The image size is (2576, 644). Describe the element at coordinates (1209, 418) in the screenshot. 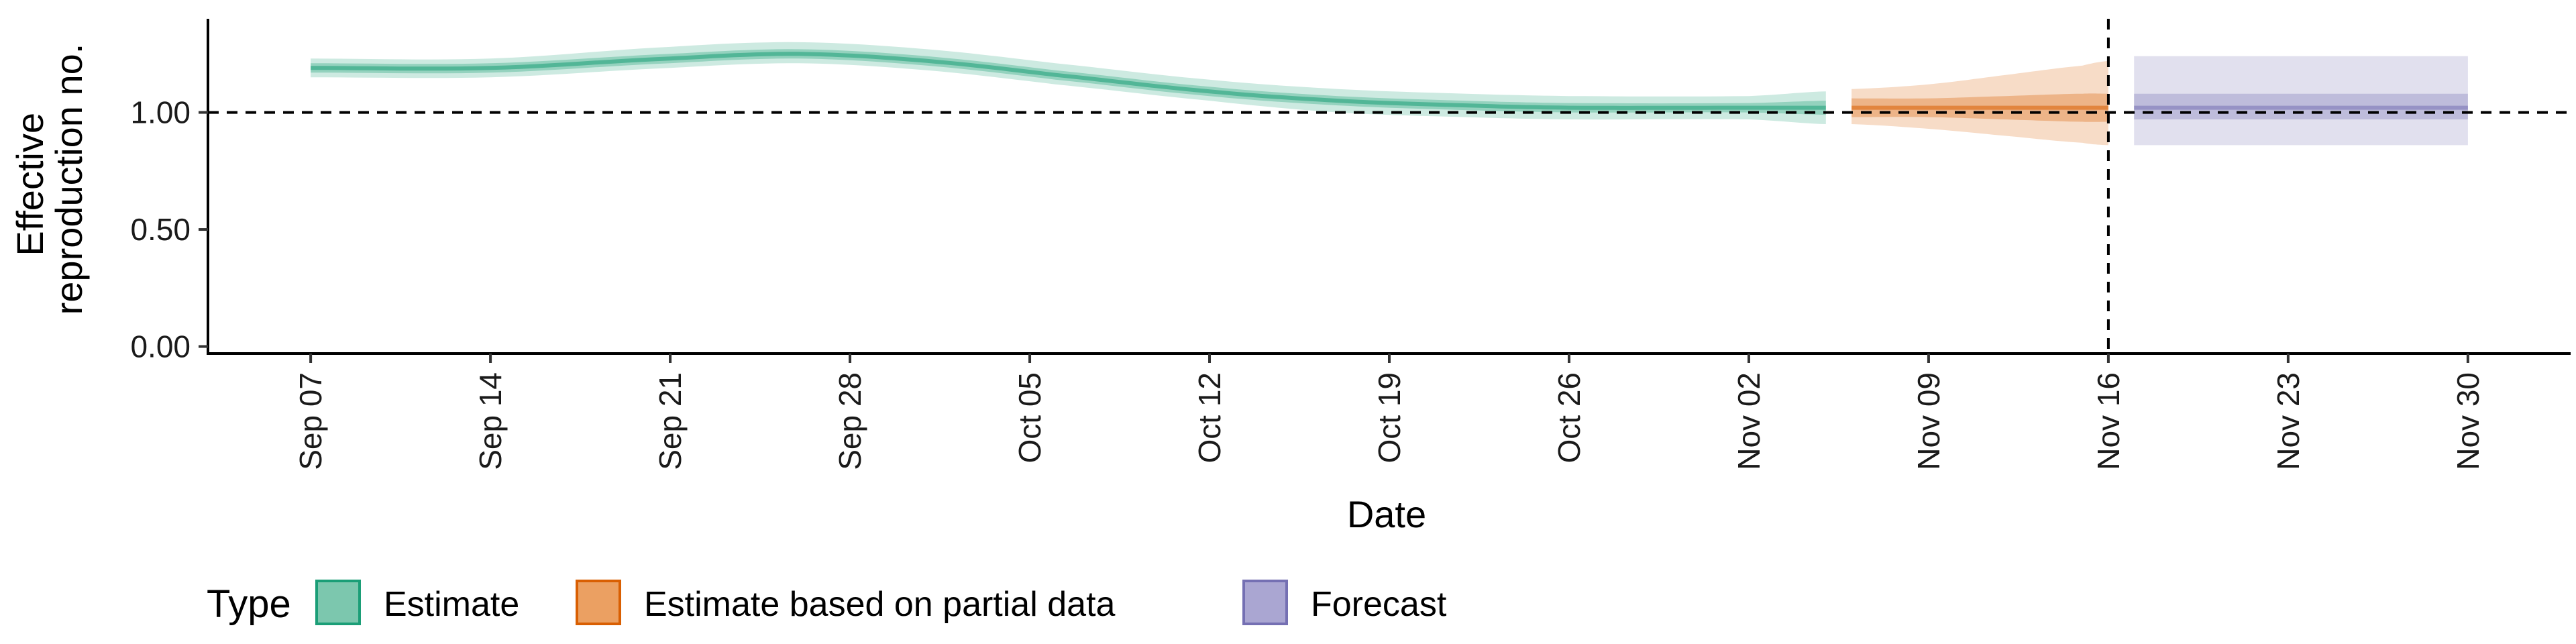

I see `x-tick-label: Oct 12` at that location.